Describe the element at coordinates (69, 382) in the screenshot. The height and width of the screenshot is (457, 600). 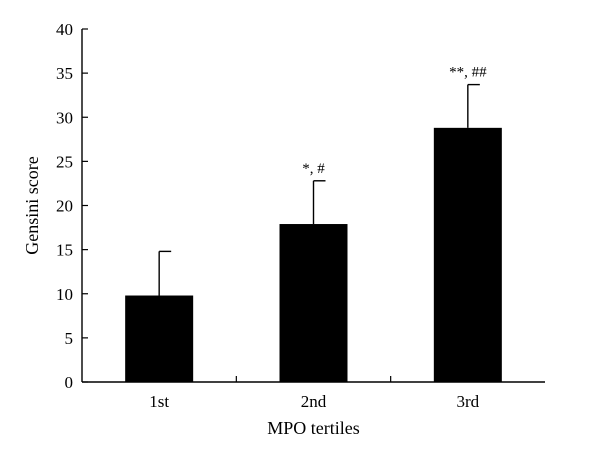
I see `y-tick-label: 0` at that location.